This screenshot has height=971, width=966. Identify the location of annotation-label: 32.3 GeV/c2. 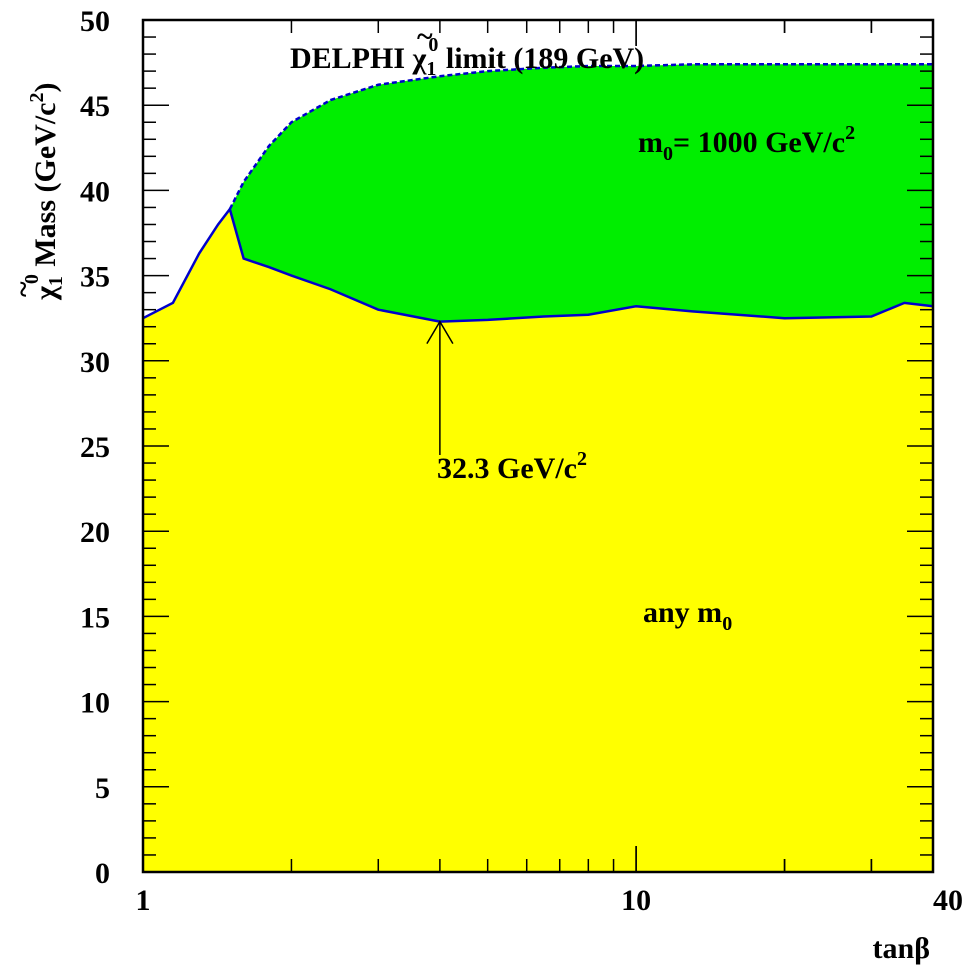
(512, 466).